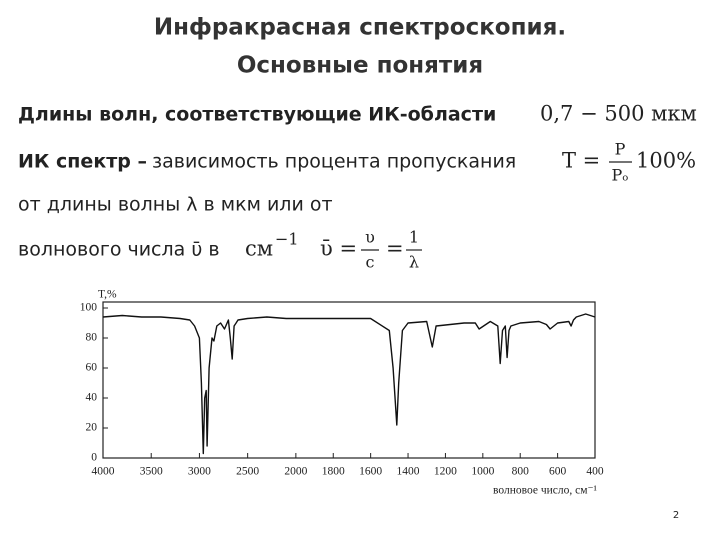 This screenshot has height=544, width=720. What do you see at coordinates (581, 161) in the screenshot?
I see `formula: T =` at bounding box center [581, 161].